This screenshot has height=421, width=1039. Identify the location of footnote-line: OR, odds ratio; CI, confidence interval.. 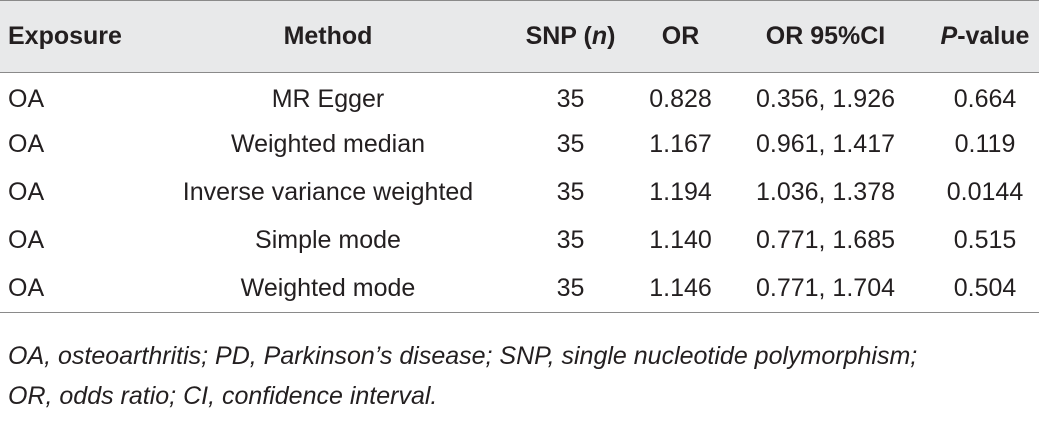
(223, 396).